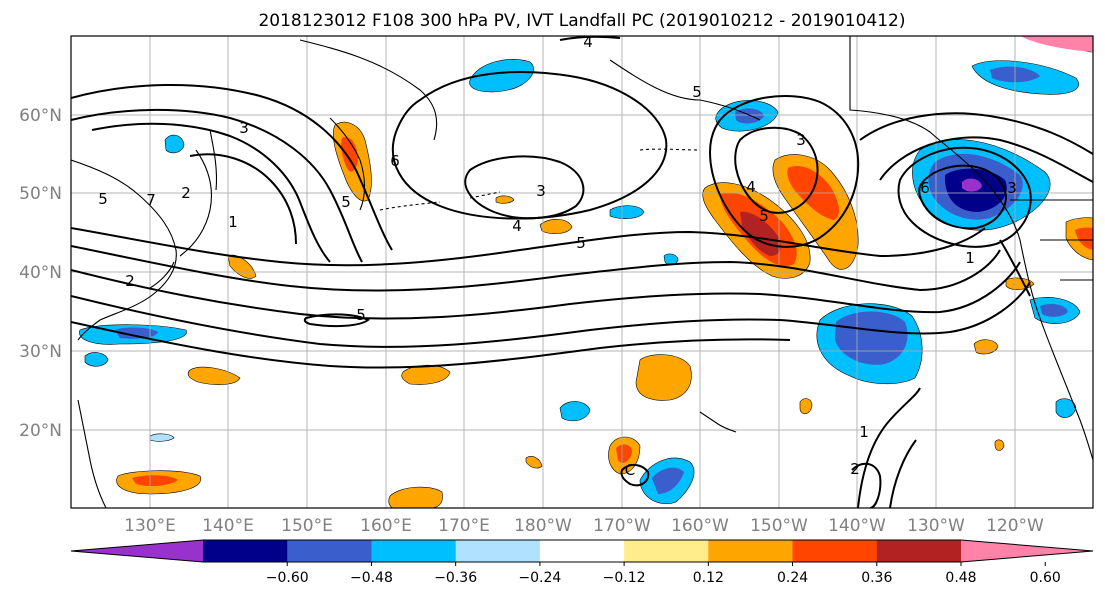 The image size is (1105, 605). Describe the element at coordinates (40, 431) in the screenshot. I see `lat-label-20n: 20°N` at that location.